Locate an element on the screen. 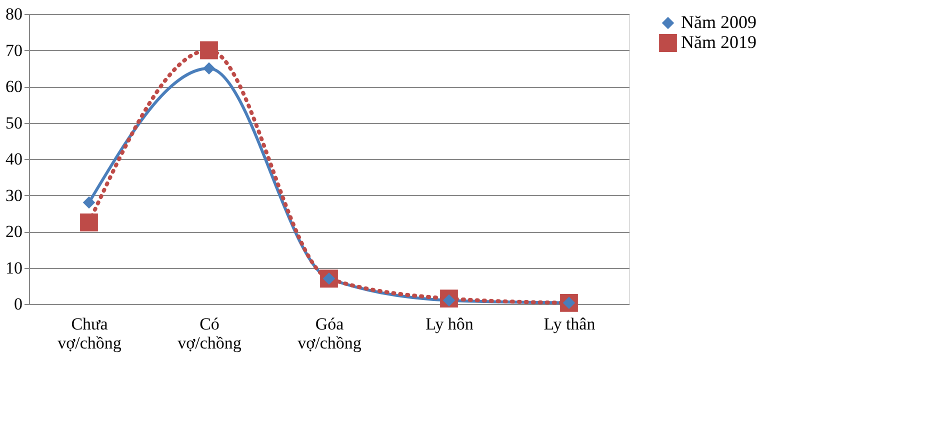 This screenshot has height=438, width=934. x-tick-label: Có vợ/chồng is located at coordinates (210, 333).